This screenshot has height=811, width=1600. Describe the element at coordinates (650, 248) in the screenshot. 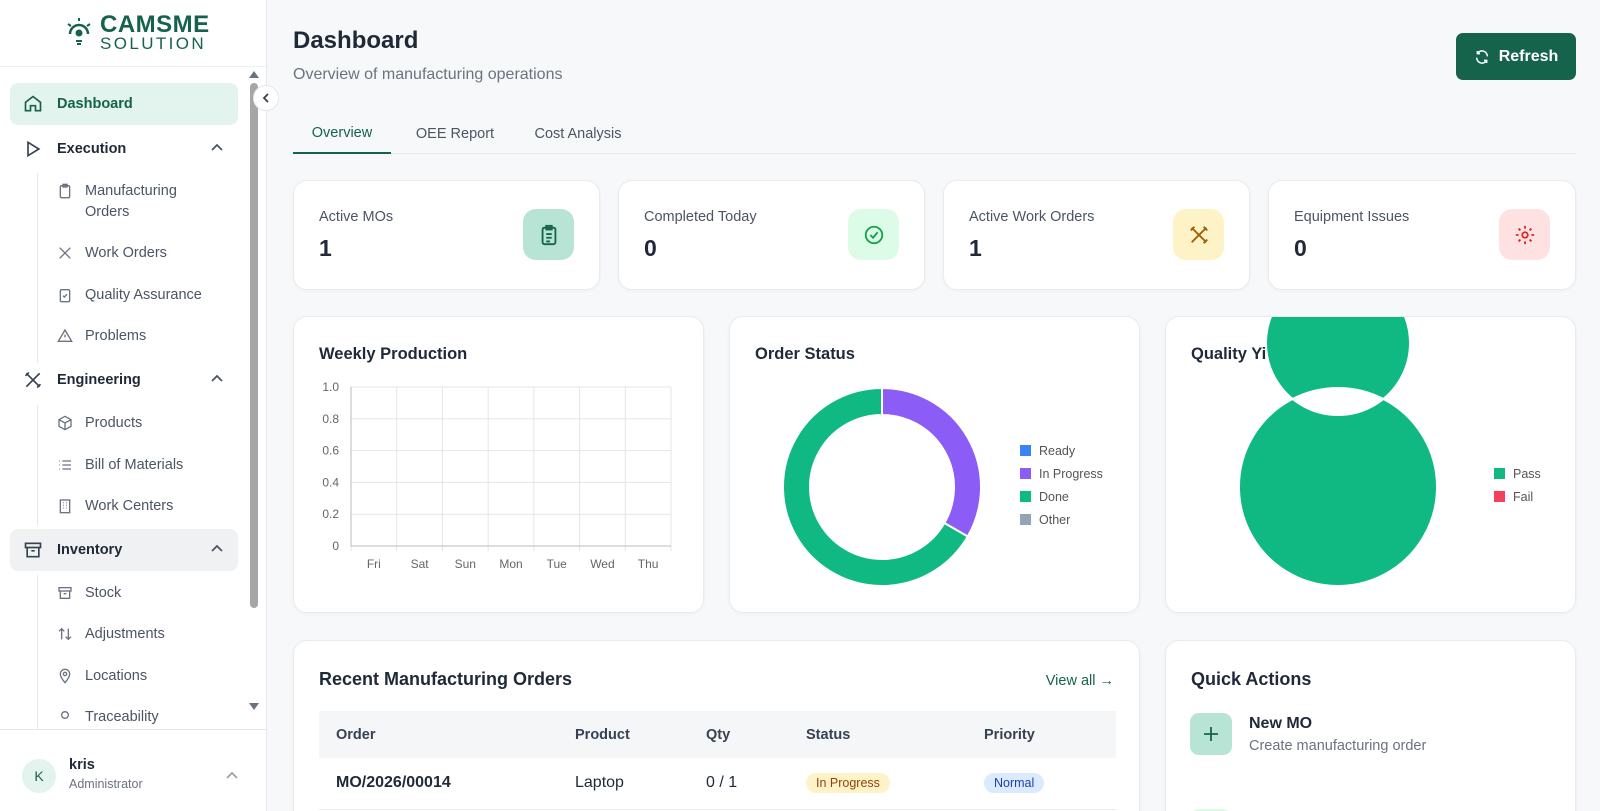

I see `stat-value: 0` at that location.